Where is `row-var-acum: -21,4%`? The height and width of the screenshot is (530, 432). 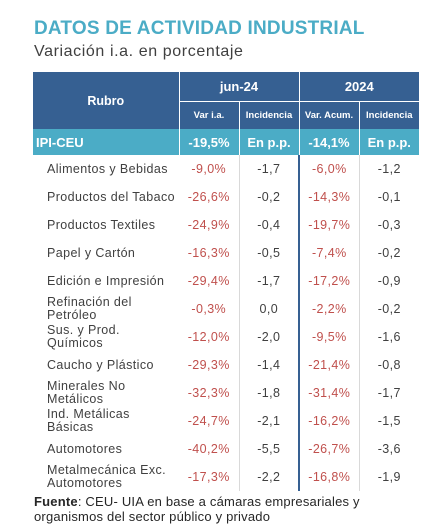 row-var-acum: -21,4% is located at coordinates (329, 365).